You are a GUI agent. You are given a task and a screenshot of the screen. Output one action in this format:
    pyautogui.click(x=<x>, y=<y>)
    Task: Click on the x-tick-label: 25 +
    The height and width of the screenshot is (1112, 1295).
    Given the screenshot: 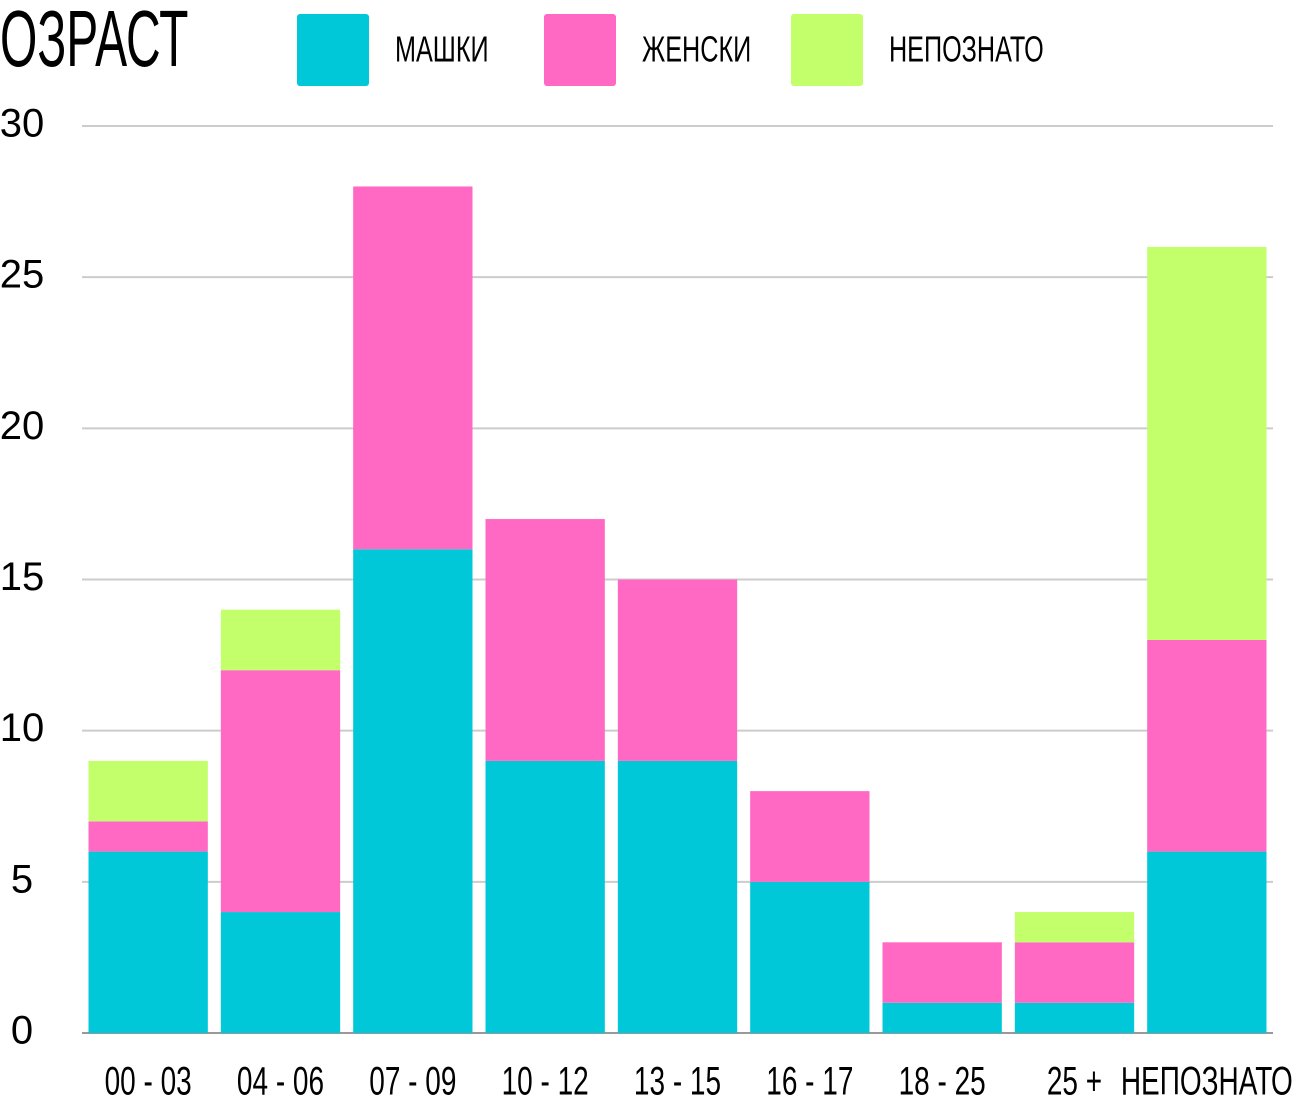 What is the action you would take?
    pyautogui.click(x=1074, y=1082)
    